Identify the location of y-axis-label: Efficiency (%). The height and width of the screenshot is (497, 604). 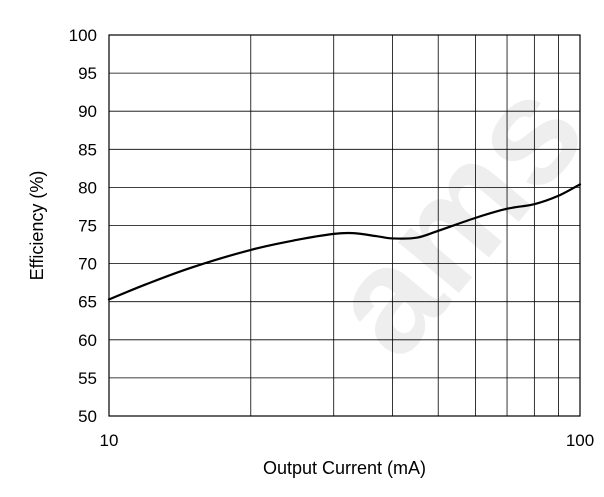
(37, 226).